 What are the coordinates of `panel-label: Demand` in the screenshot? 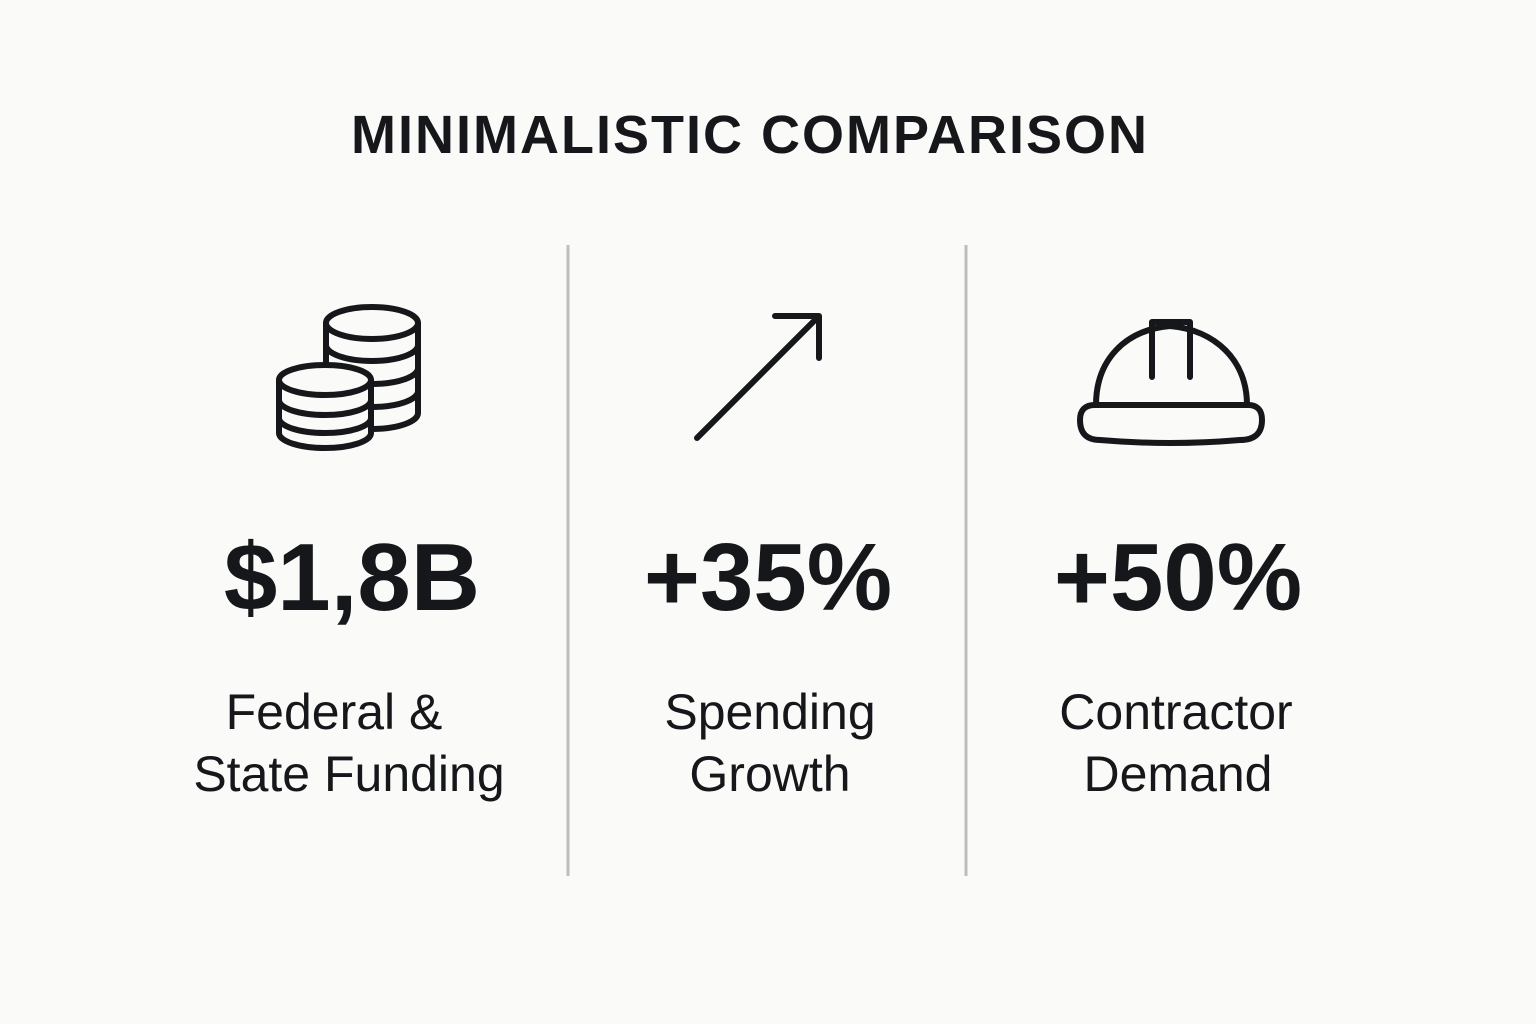 It's located at (1178, 774).